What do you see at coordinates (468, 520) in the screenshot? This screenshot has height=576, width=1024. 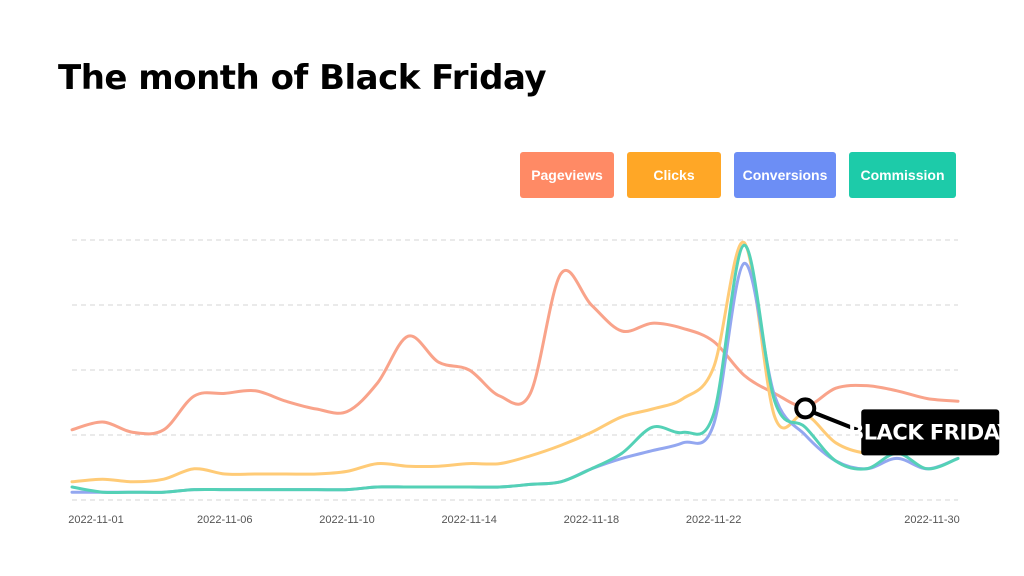 I see `x-tick-label: 2022-11-14` at bounding box center [468, 520].